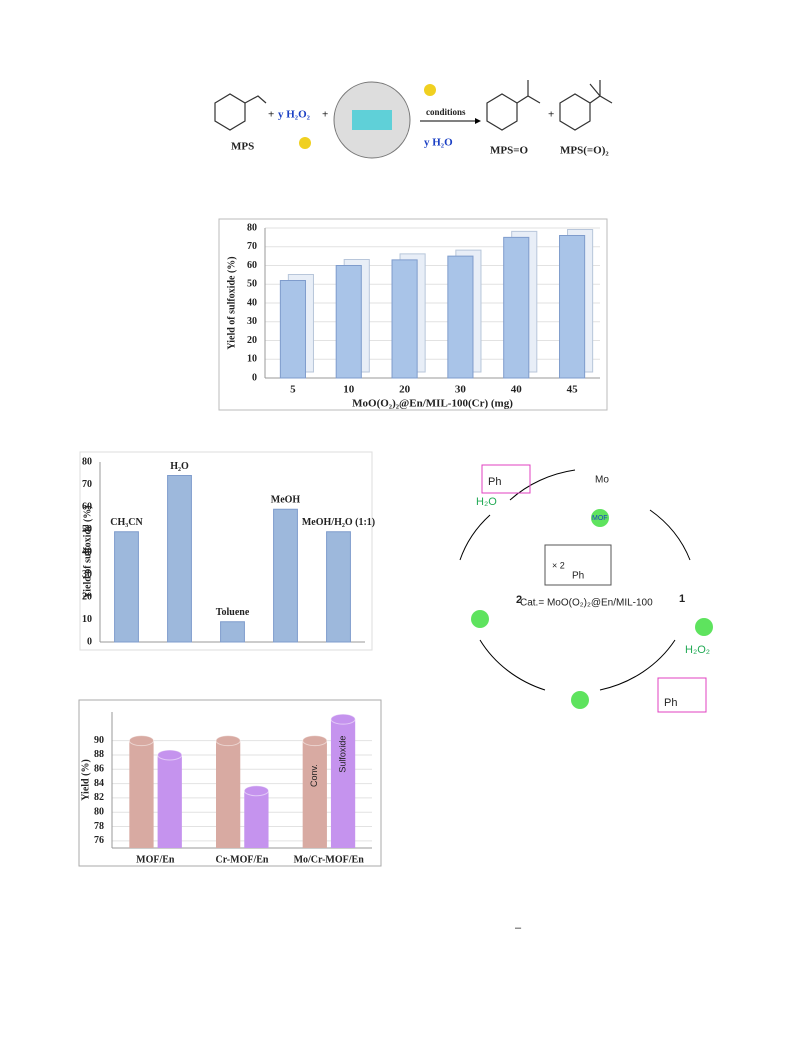 Image resolution: width=793 pixels, height=1057 pixels. Describe the element at coordinates (518, 928) in the screenshot. I see `footer-mark: –` at that location.